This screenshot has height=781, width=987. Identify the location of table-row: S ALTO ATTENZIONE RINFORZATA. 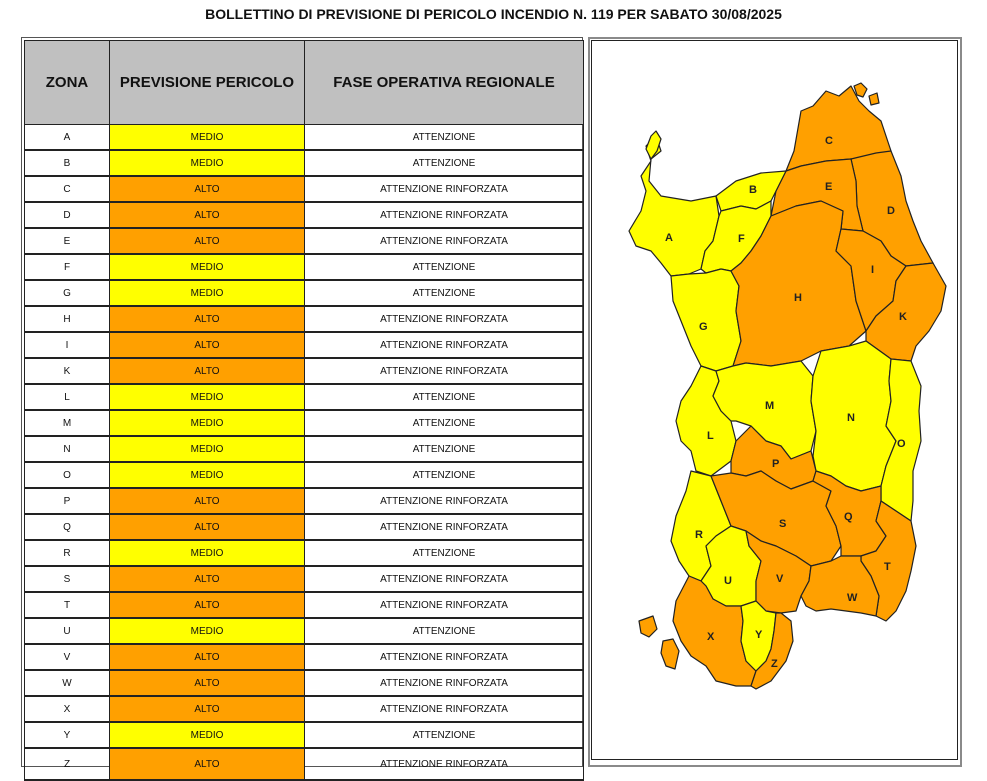
(304, 579).